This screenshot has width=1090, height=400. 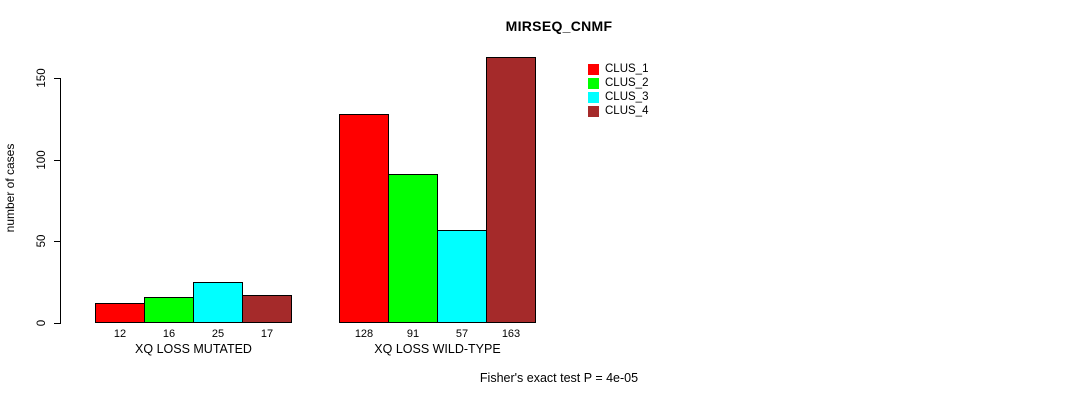 I want to click on bar-value-label: 91, so click(x=413, y=334).